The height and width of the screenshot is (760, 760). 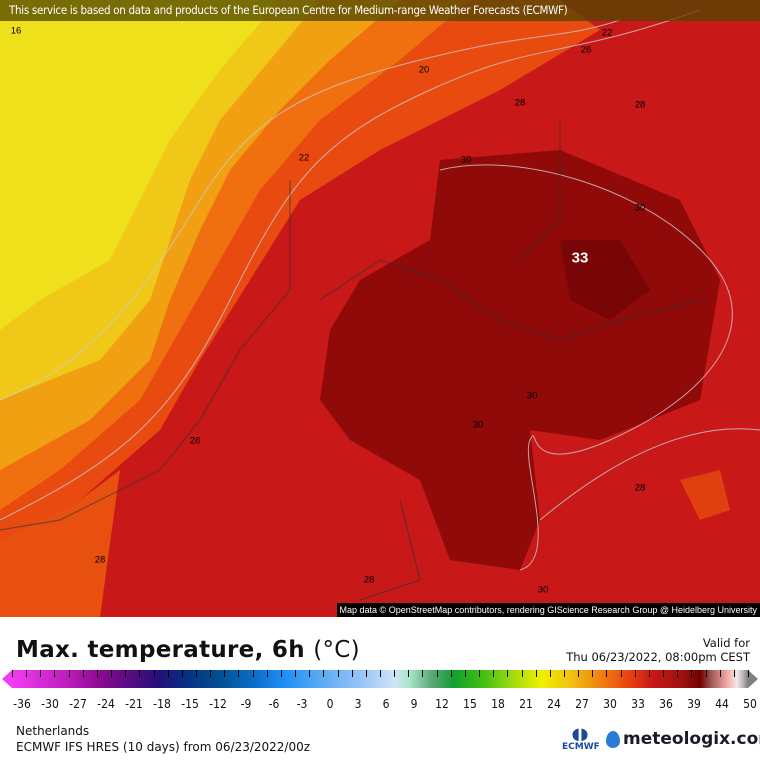 I want to click on colorbar-tick-label: 21, so click(x=526, y=704).